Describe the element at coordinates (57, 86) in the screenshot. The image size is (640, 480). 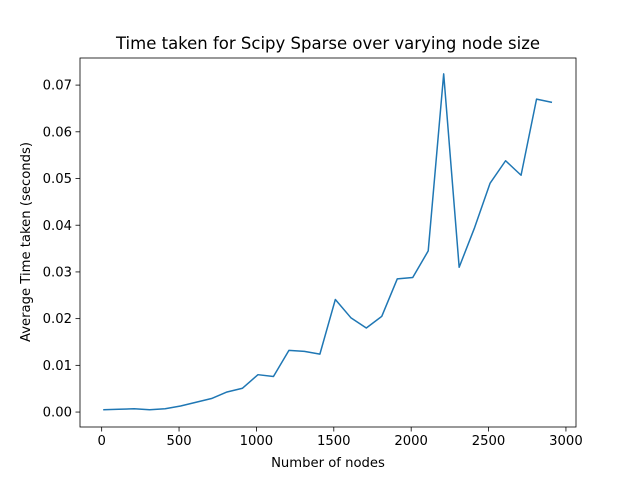
I see `y-tick-label: 0.07` at that location.